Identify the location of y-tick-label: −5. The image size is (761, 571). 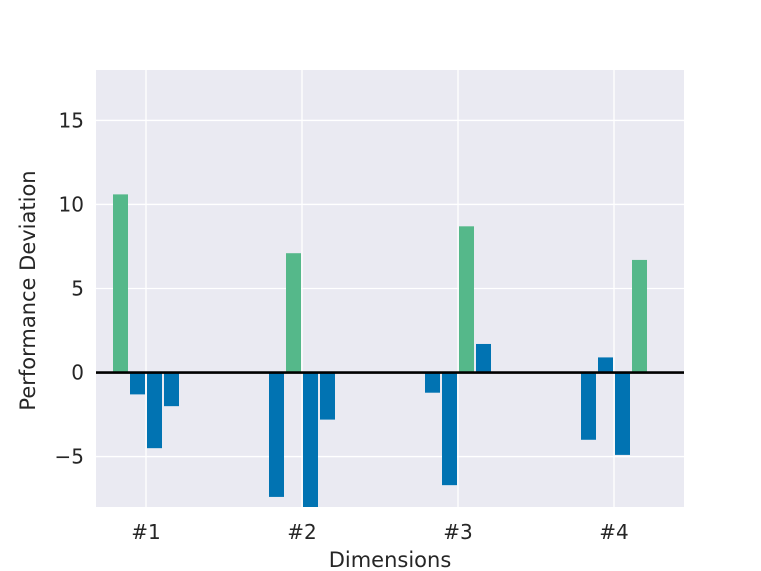
(69, 457).